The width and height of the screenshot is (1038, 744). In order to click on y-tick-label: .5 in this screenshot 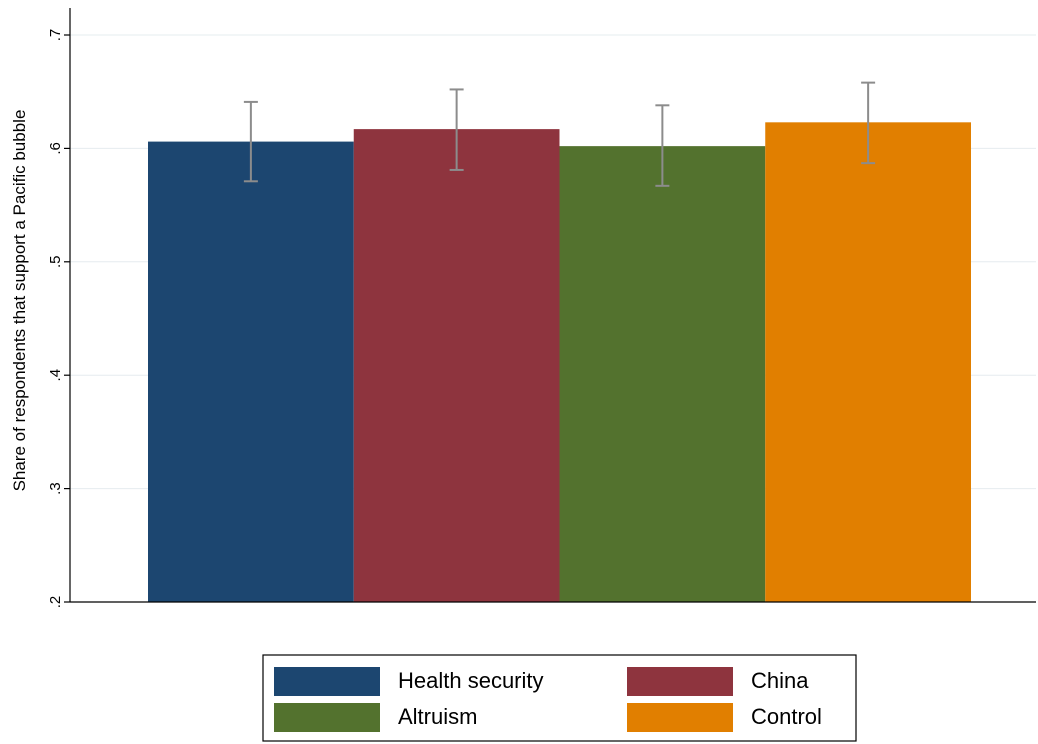, I will do `click(55, 262)`.